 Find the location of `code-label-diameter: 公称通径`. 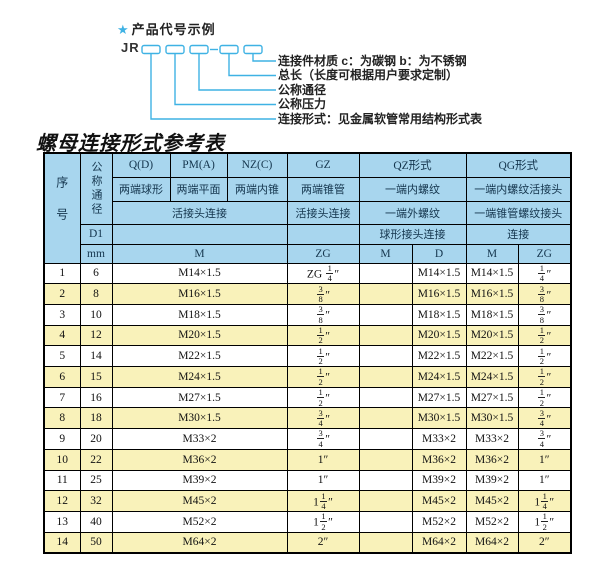

code-label-diameter: 公称通径 is located at coordinates (302, 90).